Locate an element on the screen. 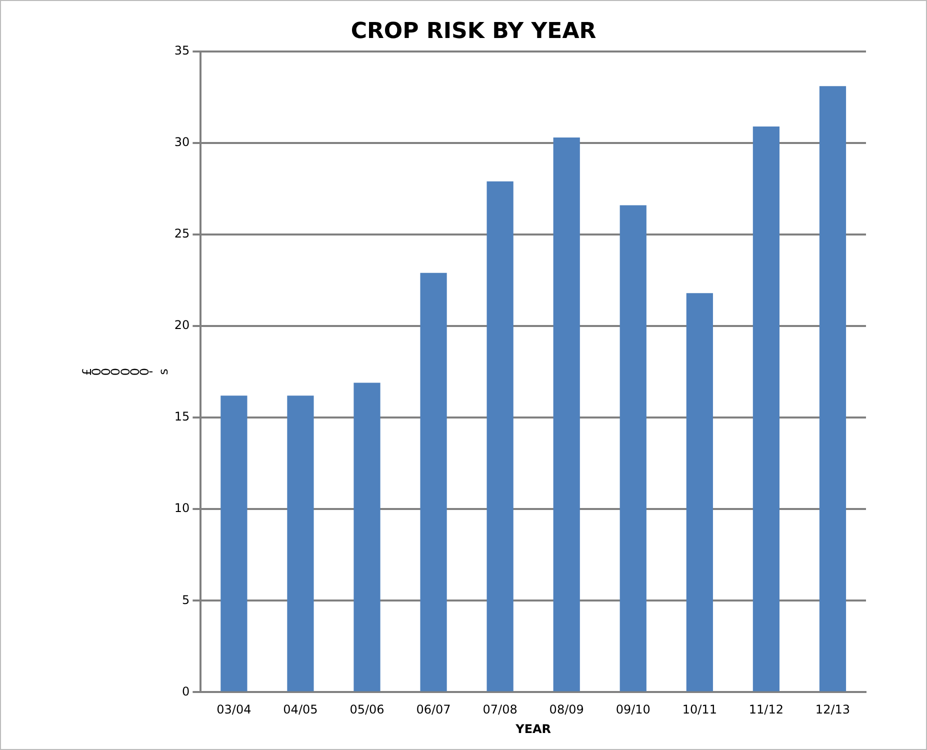 The height and width of the screenshot is (750, 927). chart-title: CROP RISK BY YEAR is located at coordinates (473, 31).